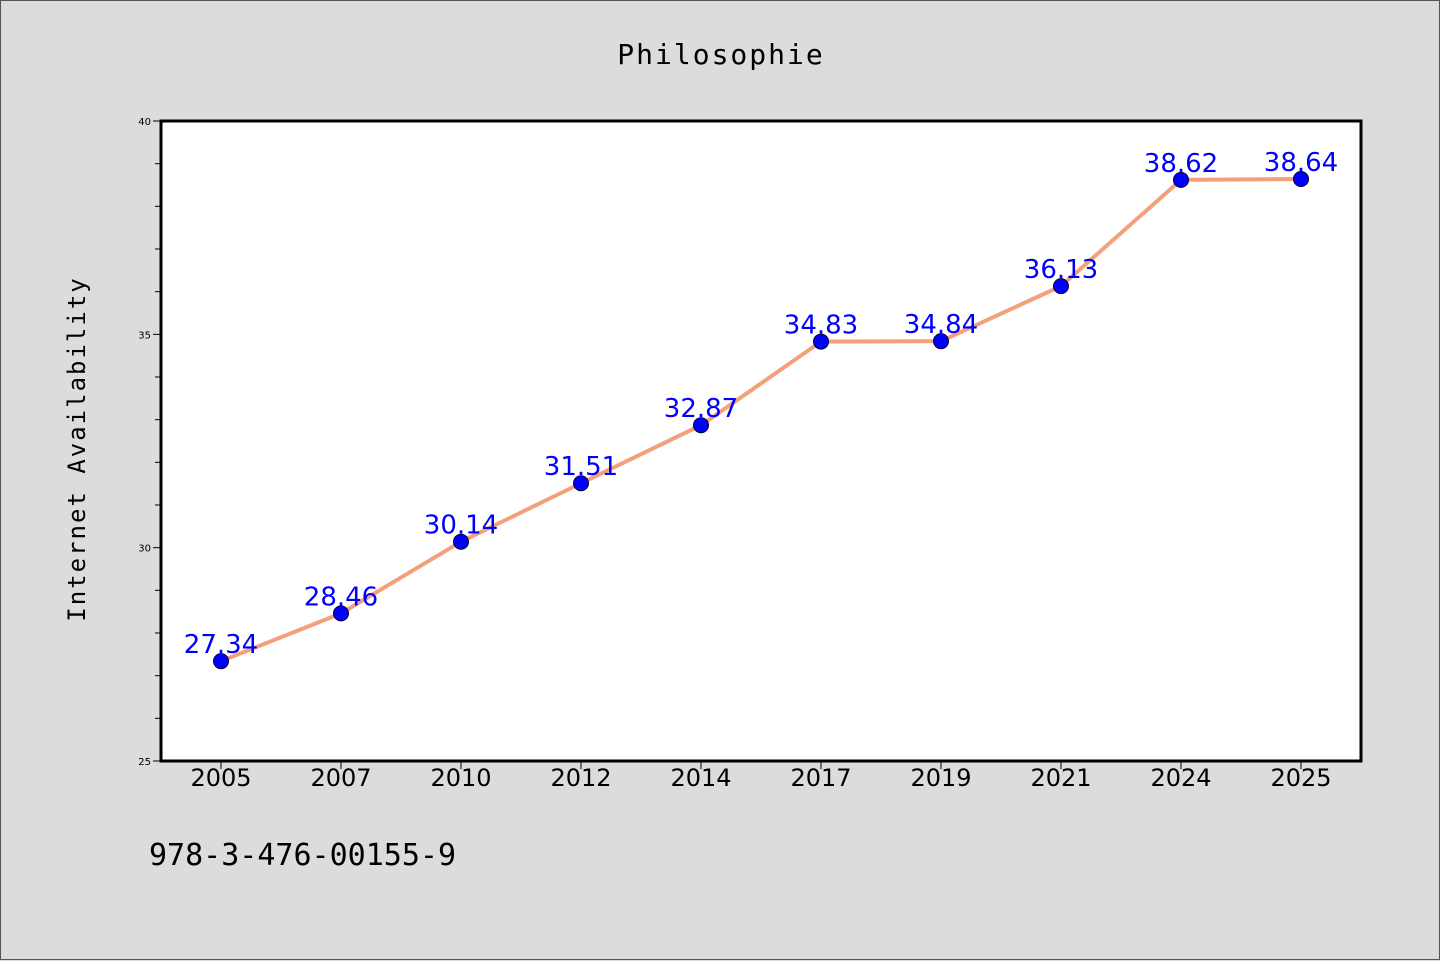 This screenshot has height=961, width=1440. I want to click on data-label: 32.87, so click(701, 409).